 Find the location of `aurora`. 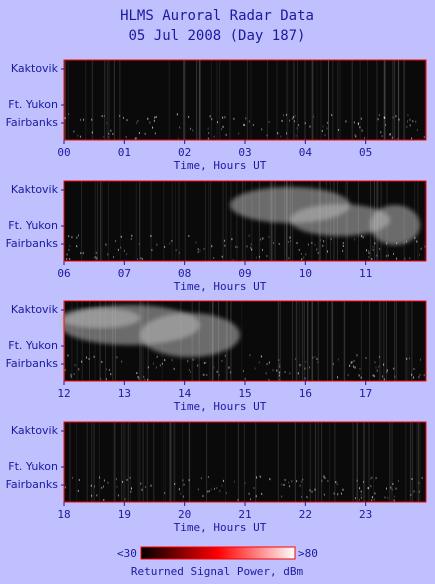

aurora is located at coordinates (190, 335).